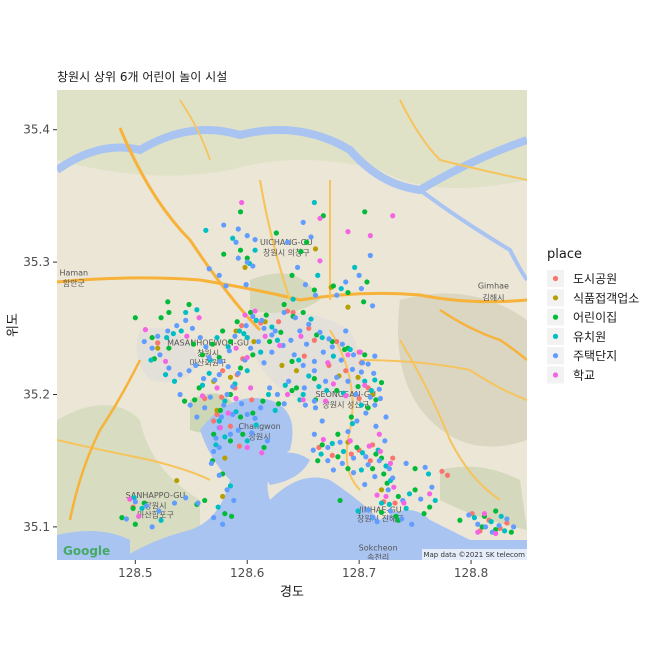  What do you see at coordinates (156, 495) in the screenshot?
I see `map-label: SANHAPPO-GU` at bounding box center [156, 495].